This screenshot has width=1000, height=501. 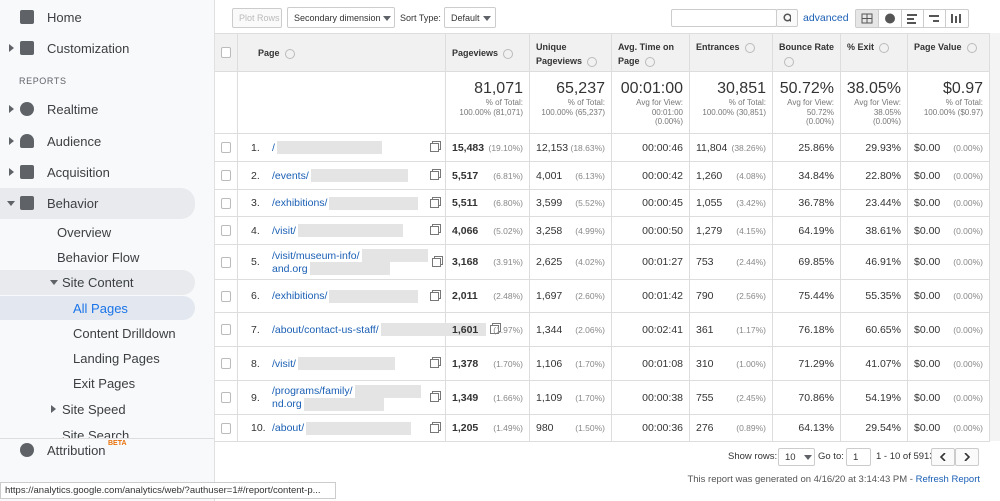 What do you see at coordinates (73, 109) in the screenshot?
I see `nav-item: Realtime` at bounding box center [73, 109].